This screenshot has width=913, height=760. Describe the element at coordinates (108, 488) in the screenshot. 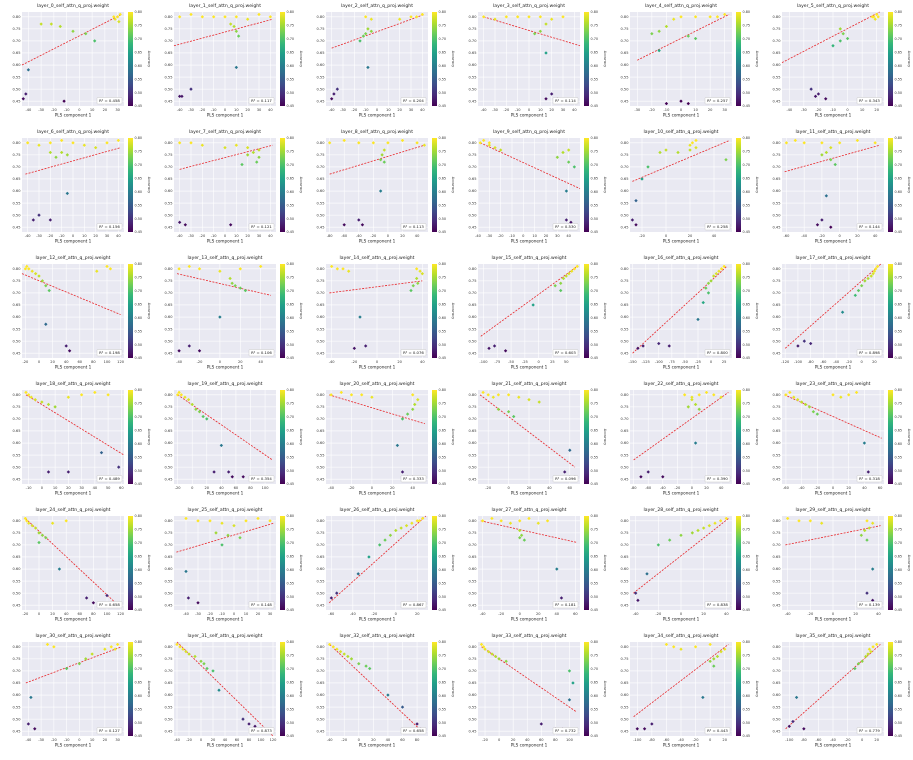

I see `x-tick-label: 50` at that location.